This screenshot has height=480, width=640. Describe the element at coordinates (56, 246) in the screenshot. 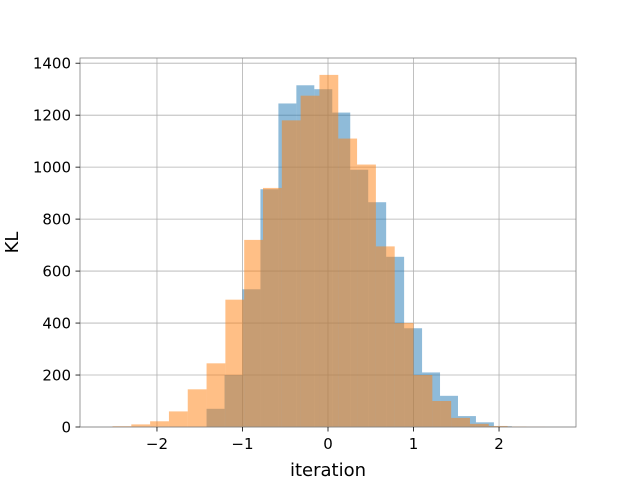

I see `y-axis-ticks: 0 200 400 600 800 1000 1200 1400` at that location.